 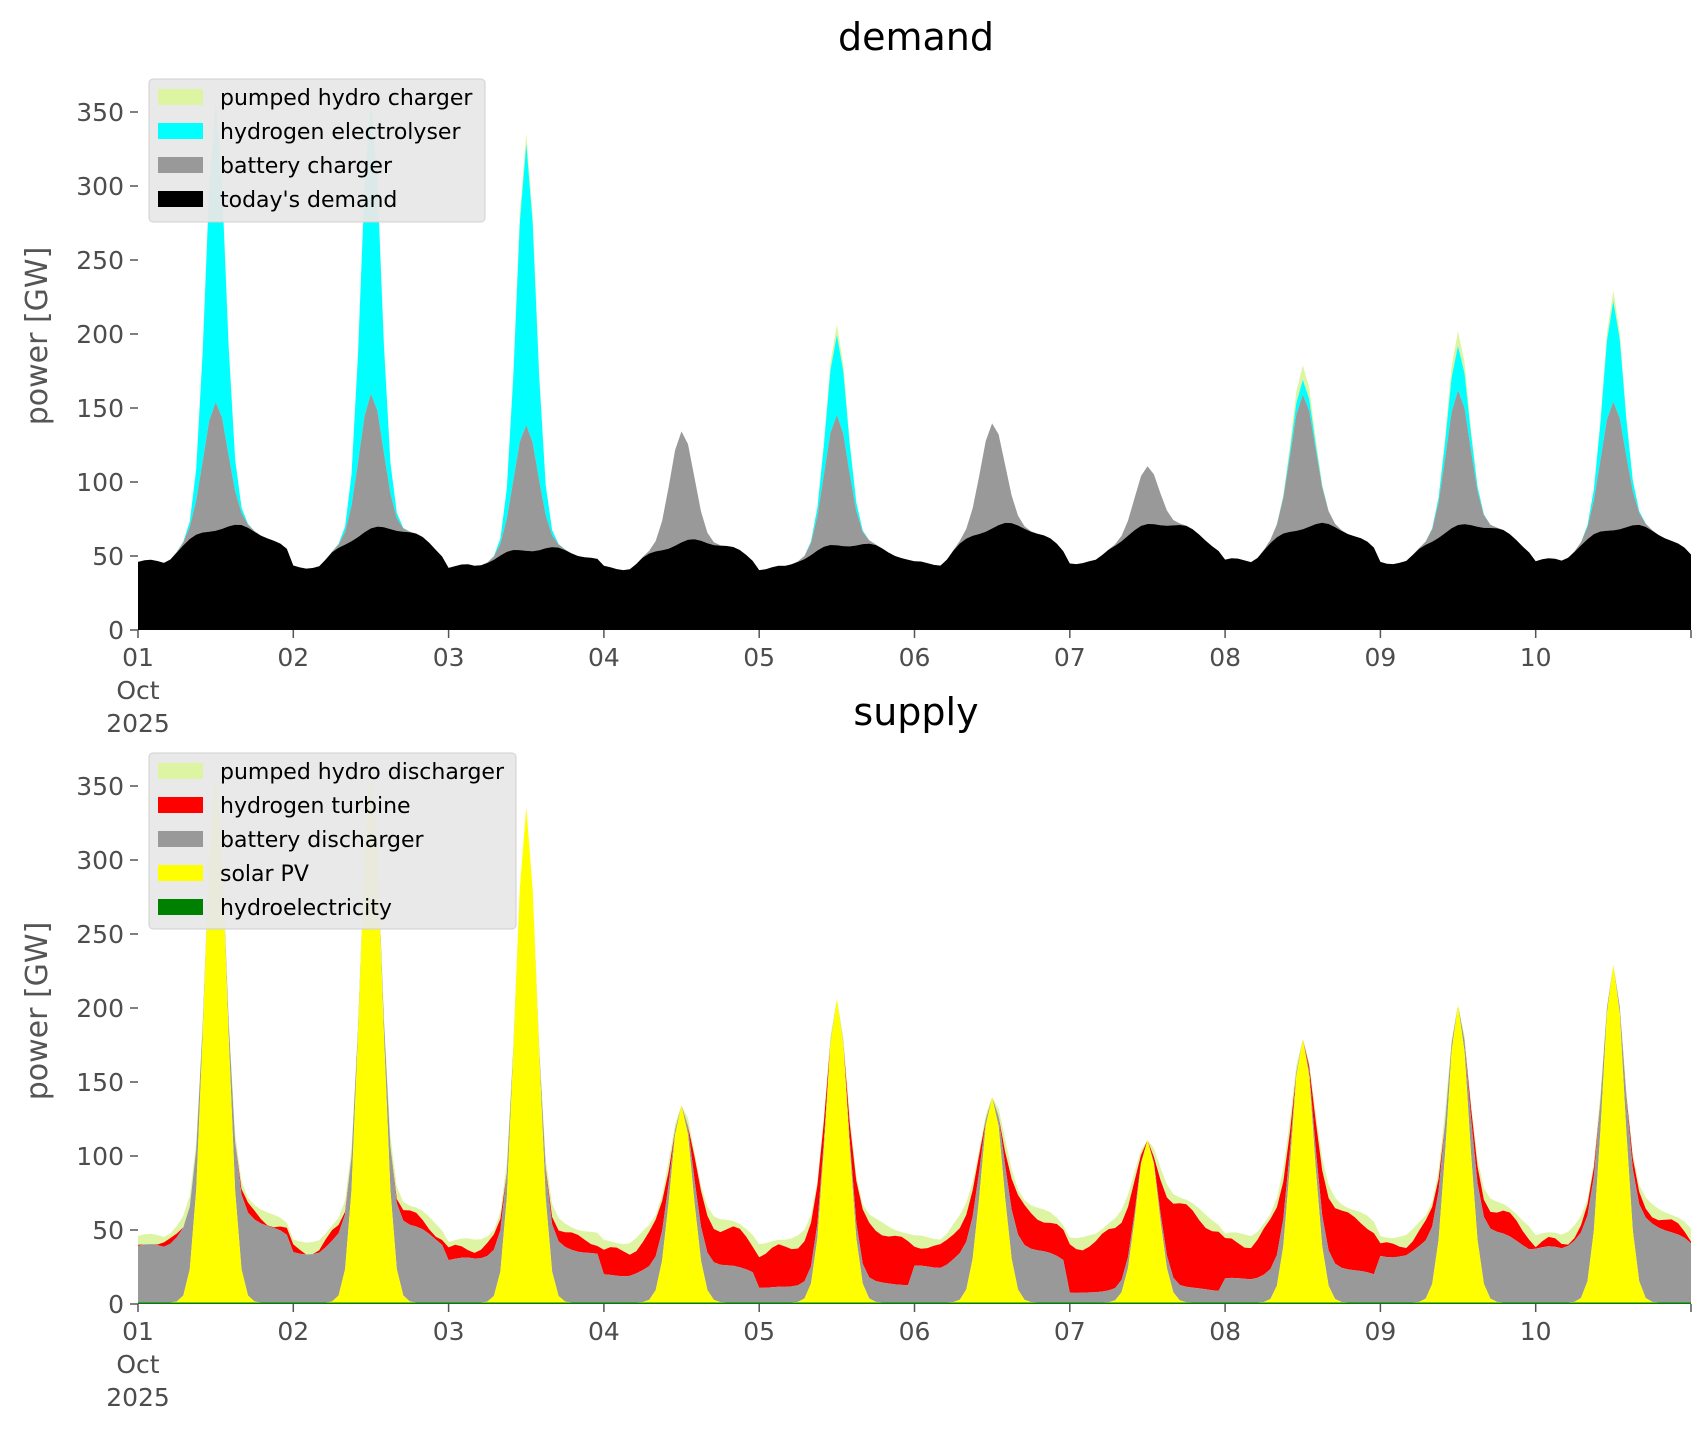 What do you see at coordinates (914, 480) in the screenshot?
I see `battery-charger-area` at bounding box center [914, 480].